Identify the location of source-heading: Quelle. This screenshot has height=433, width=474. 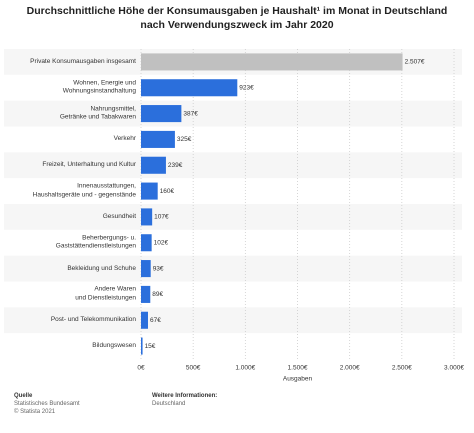
(23, 396).